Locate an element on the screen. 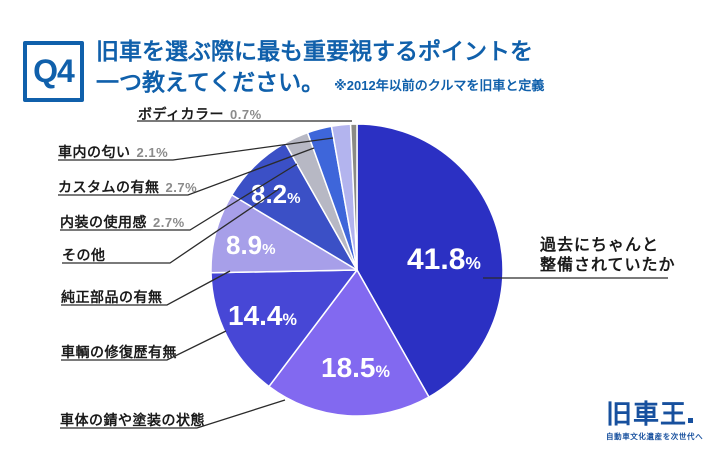 This screenshot has height=474, width=710. title-note: ※2012年以前のクルマを旧車と定義 is located at coordinates (439, 85).